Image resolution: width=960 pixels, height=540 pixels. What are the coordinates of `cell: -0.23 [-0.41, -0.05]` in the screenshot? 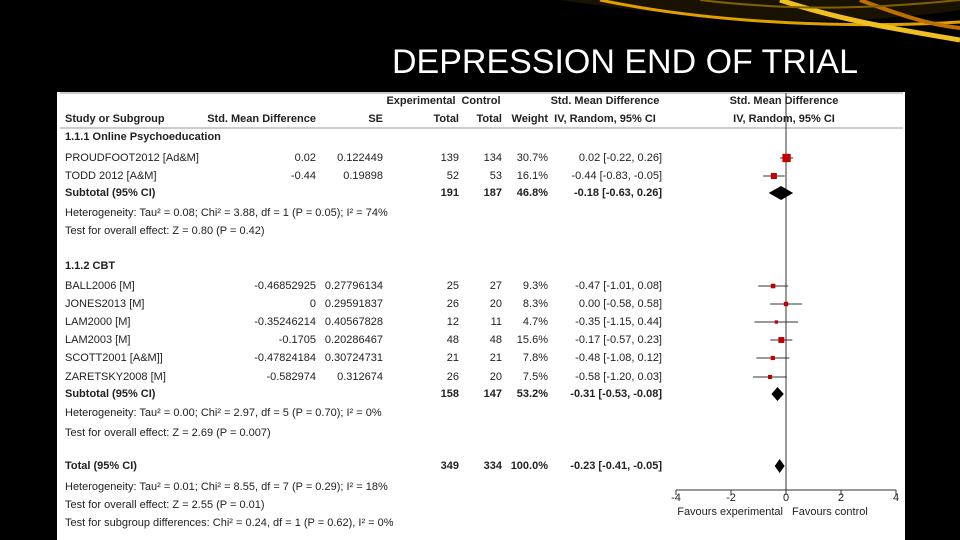 It's located at (616, 466).